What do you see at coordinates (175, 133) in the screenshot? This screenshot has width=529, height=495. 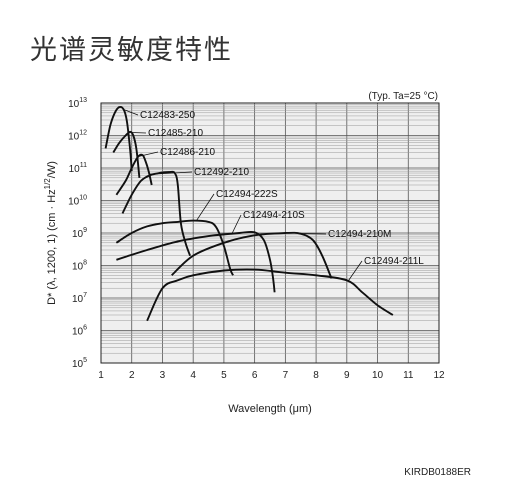 I see `series-label: C12485-210` at bounding box center [175, 133].